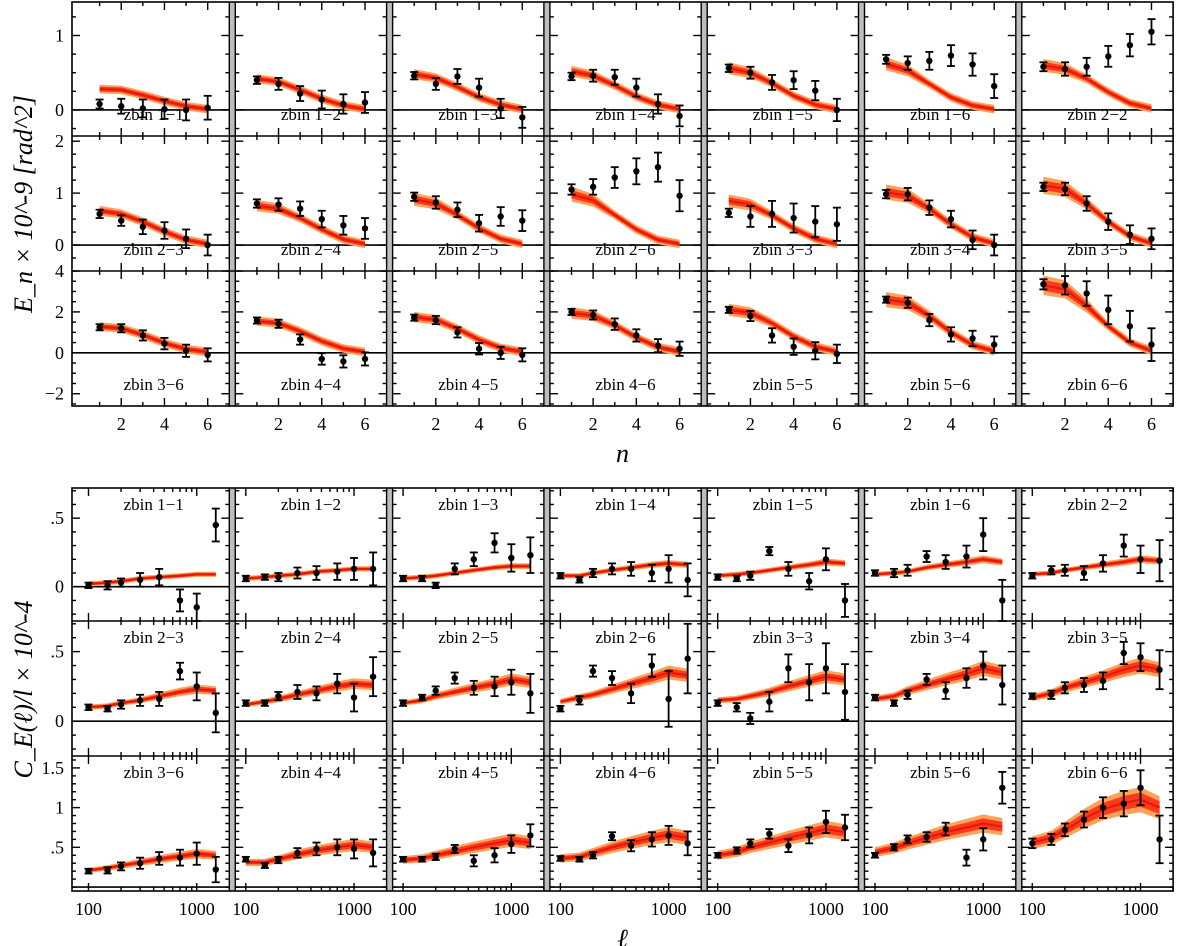  What do you see at coordinates (625, 688) in the screenshot?
I see `panel: zbin 2−6` at bounding box center [625, 688].